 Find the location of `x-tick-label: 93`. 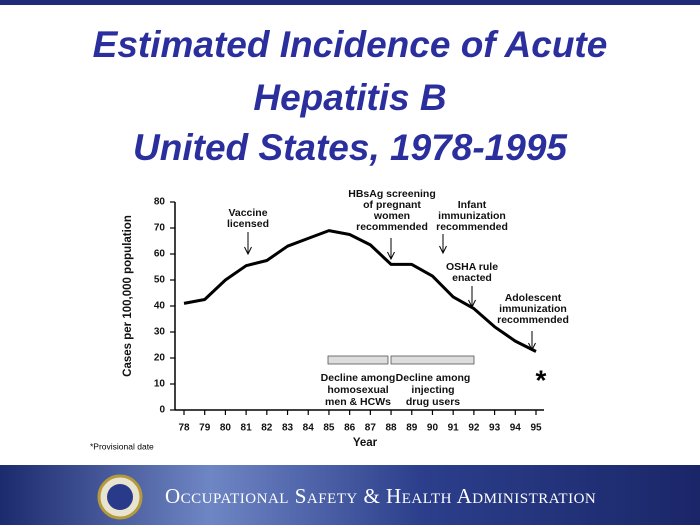

x-tick-label: 93 is located at coordinates (495, 428).